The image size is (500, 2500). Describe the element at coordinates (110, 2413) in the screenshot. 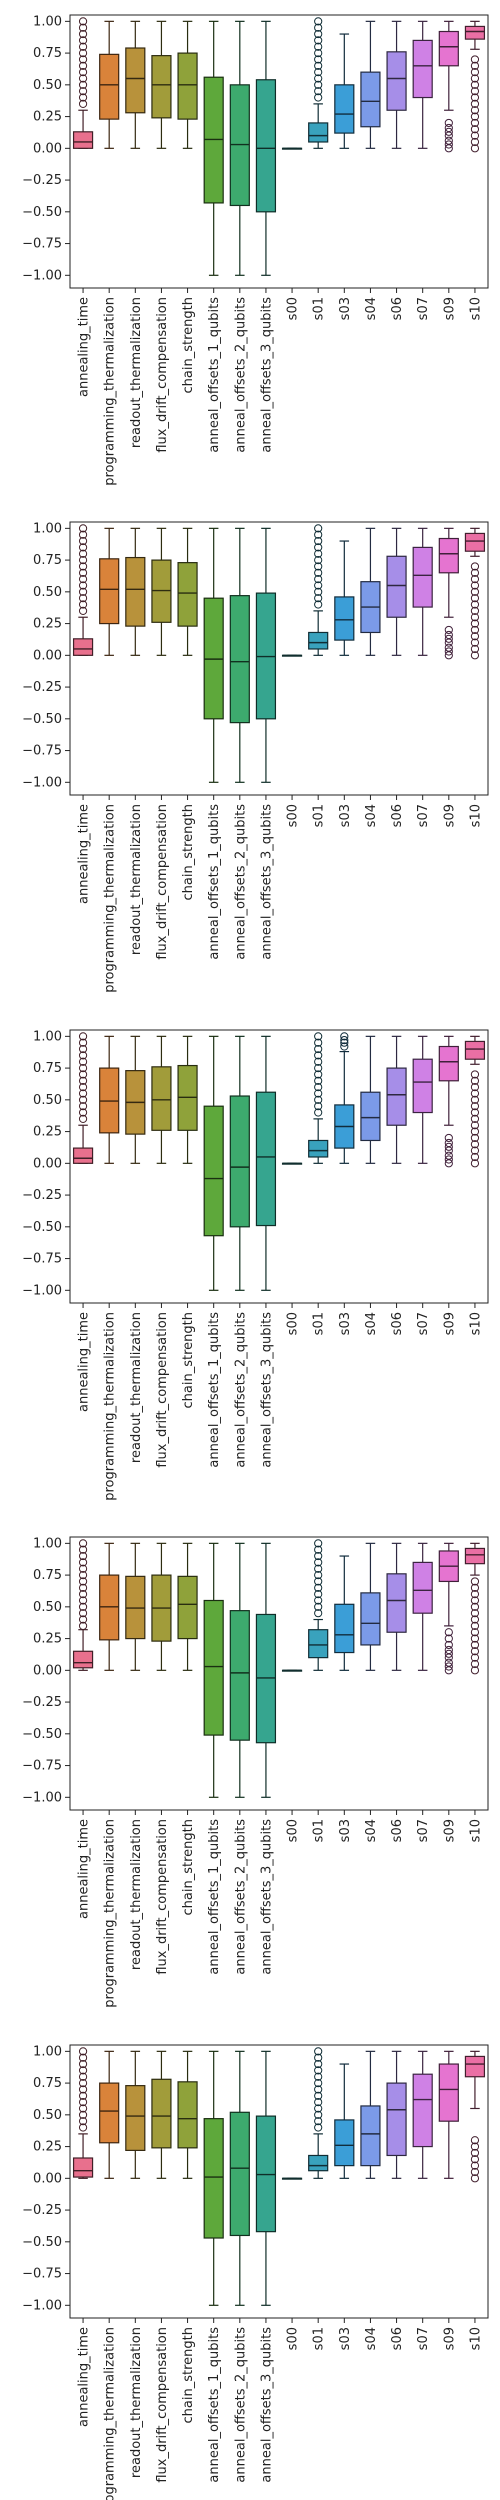

I see `x-tick-label: programming_thermalization` at that location.